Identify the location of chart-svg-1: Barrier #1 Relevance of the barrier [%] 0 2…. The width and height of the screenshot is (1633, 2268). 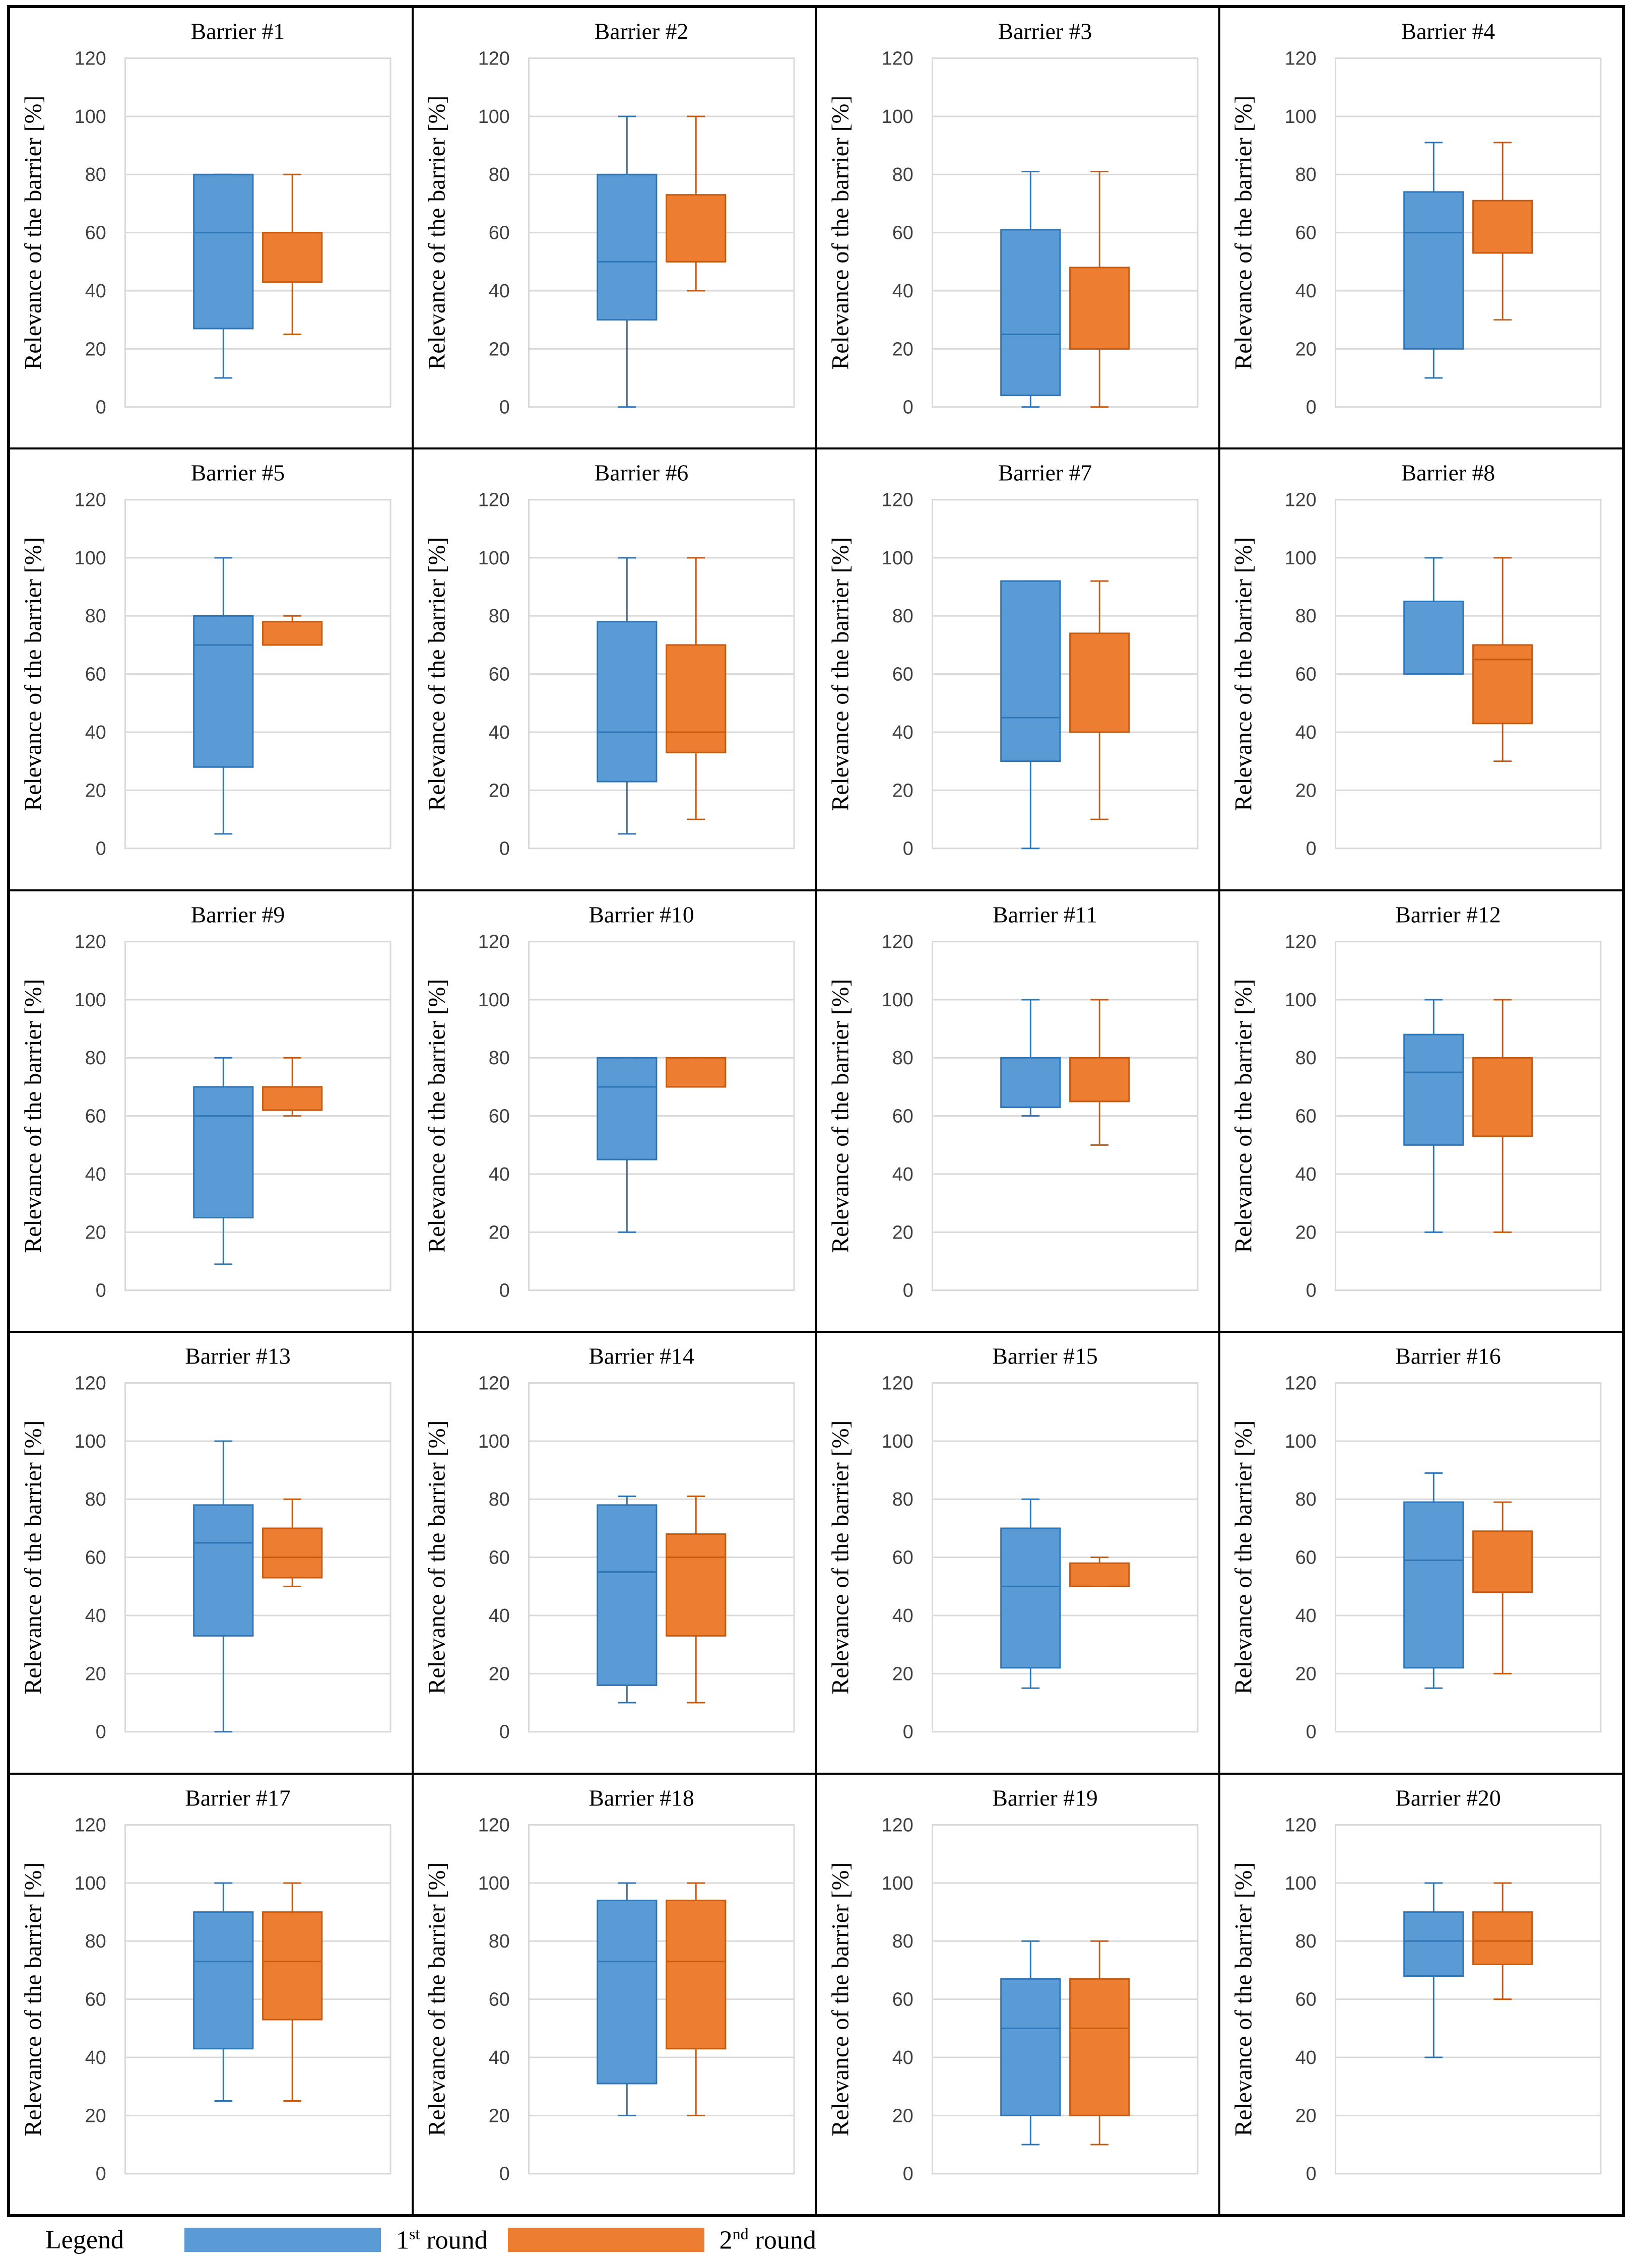
(205, 218).